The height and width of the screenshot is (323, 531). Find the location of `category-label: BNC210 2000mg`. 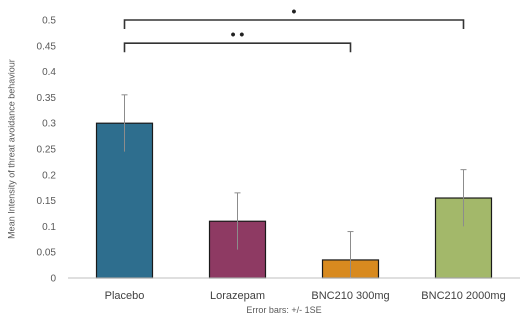

category-label: BNC210 2000mg is located at coordinates (463, 296).